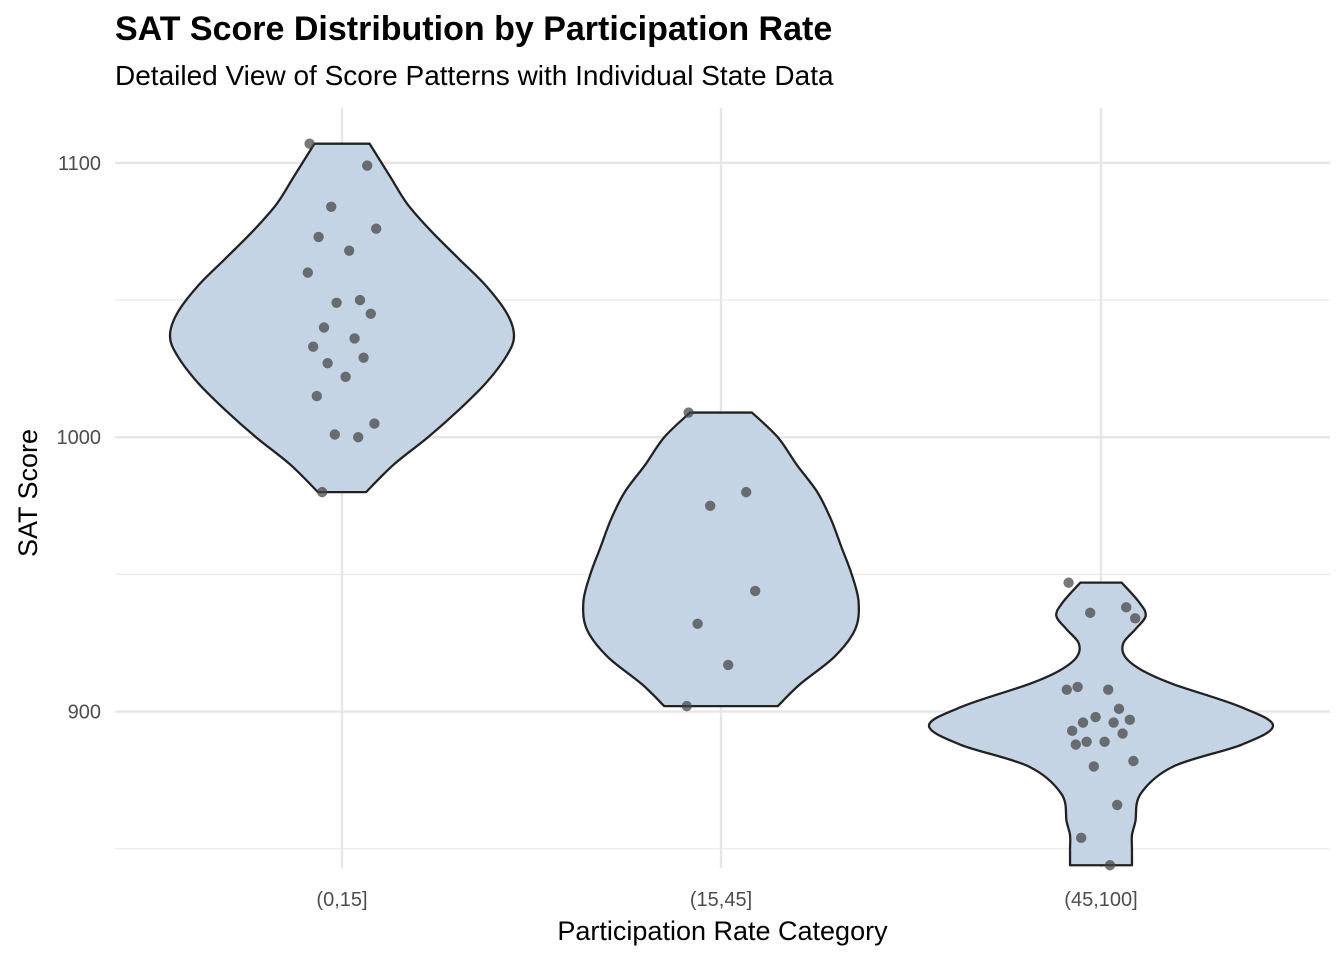  What do you see at coordinates (1100, 900) in the screenshot?
I see `x-tick-label: (45,100]` at bounding box center [1100, 900].